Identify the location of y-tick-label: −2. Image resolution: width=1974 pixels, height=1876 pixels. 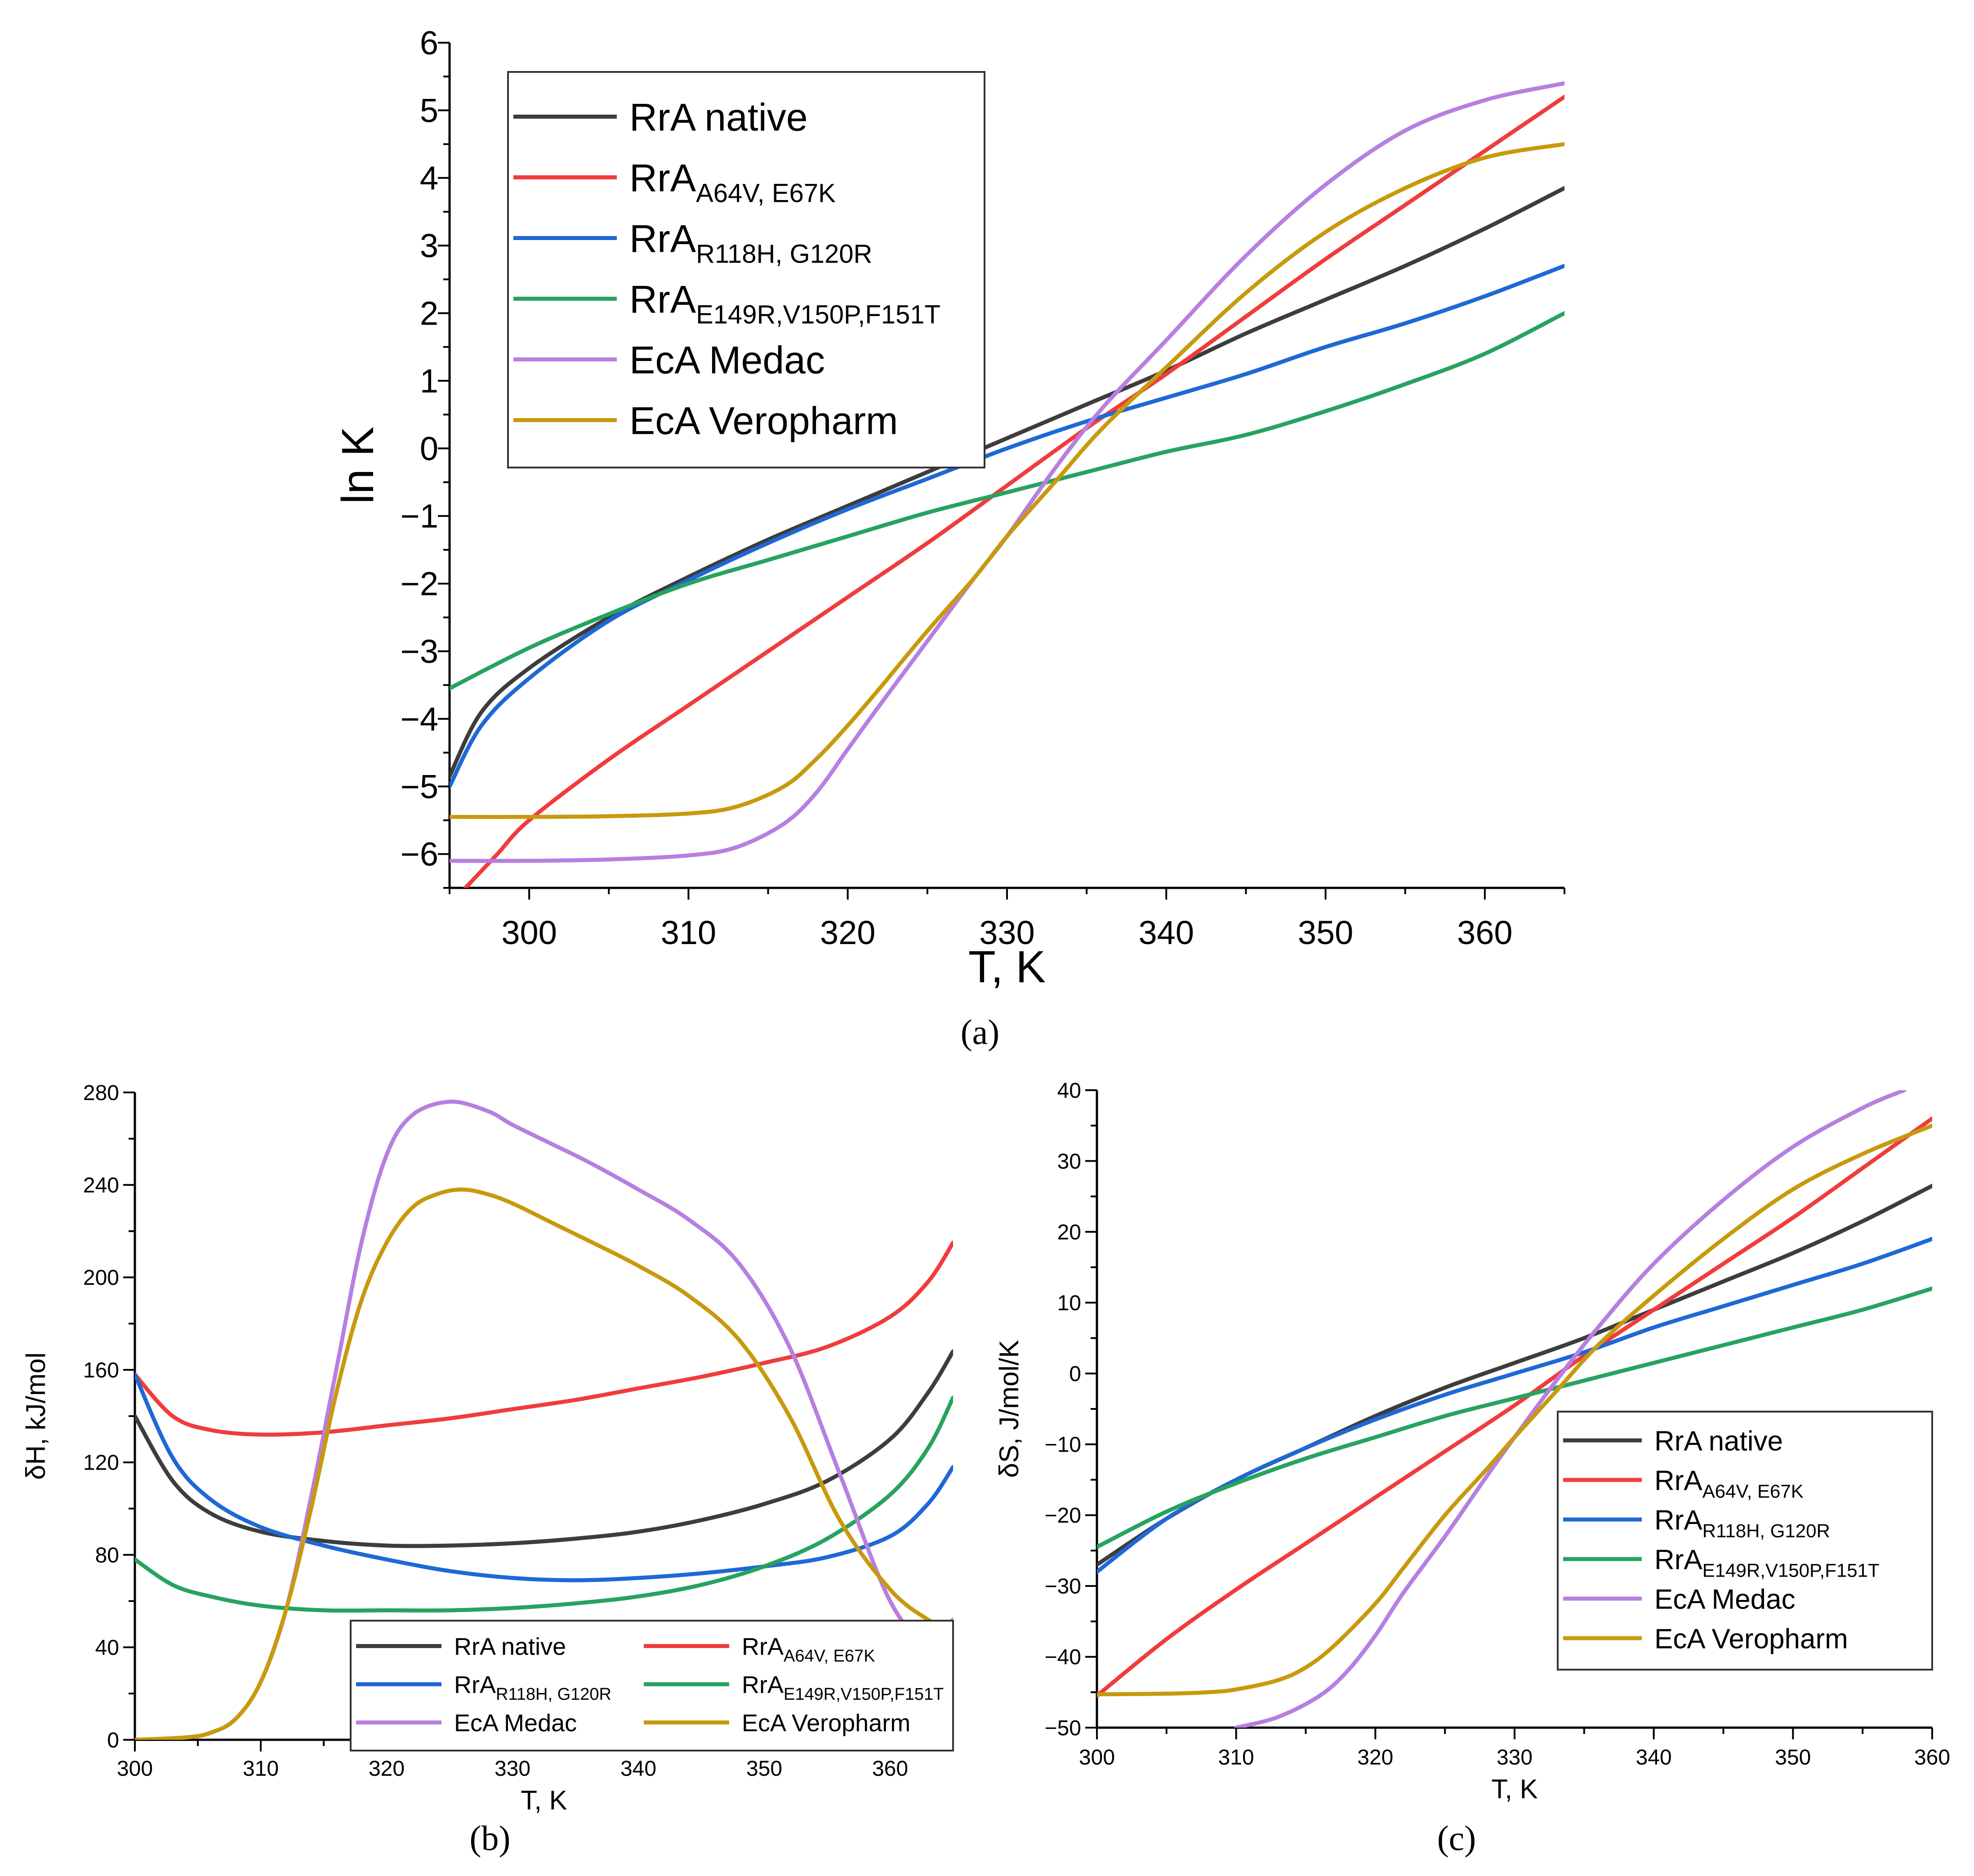
(419, 583).